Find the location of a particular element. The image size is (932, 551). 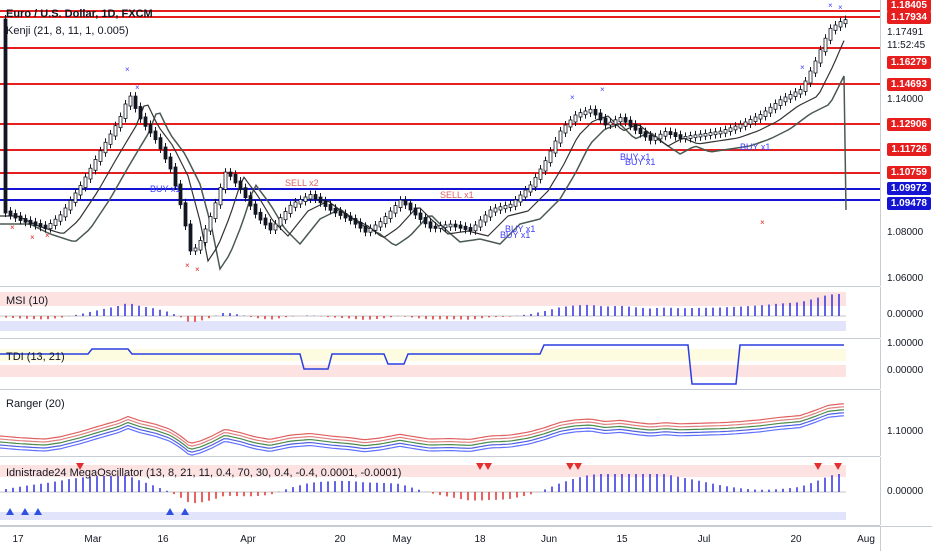

symbol-title: Euro / U.S. Dollar, 1D, FXCM is located at coordinates (79, 14).